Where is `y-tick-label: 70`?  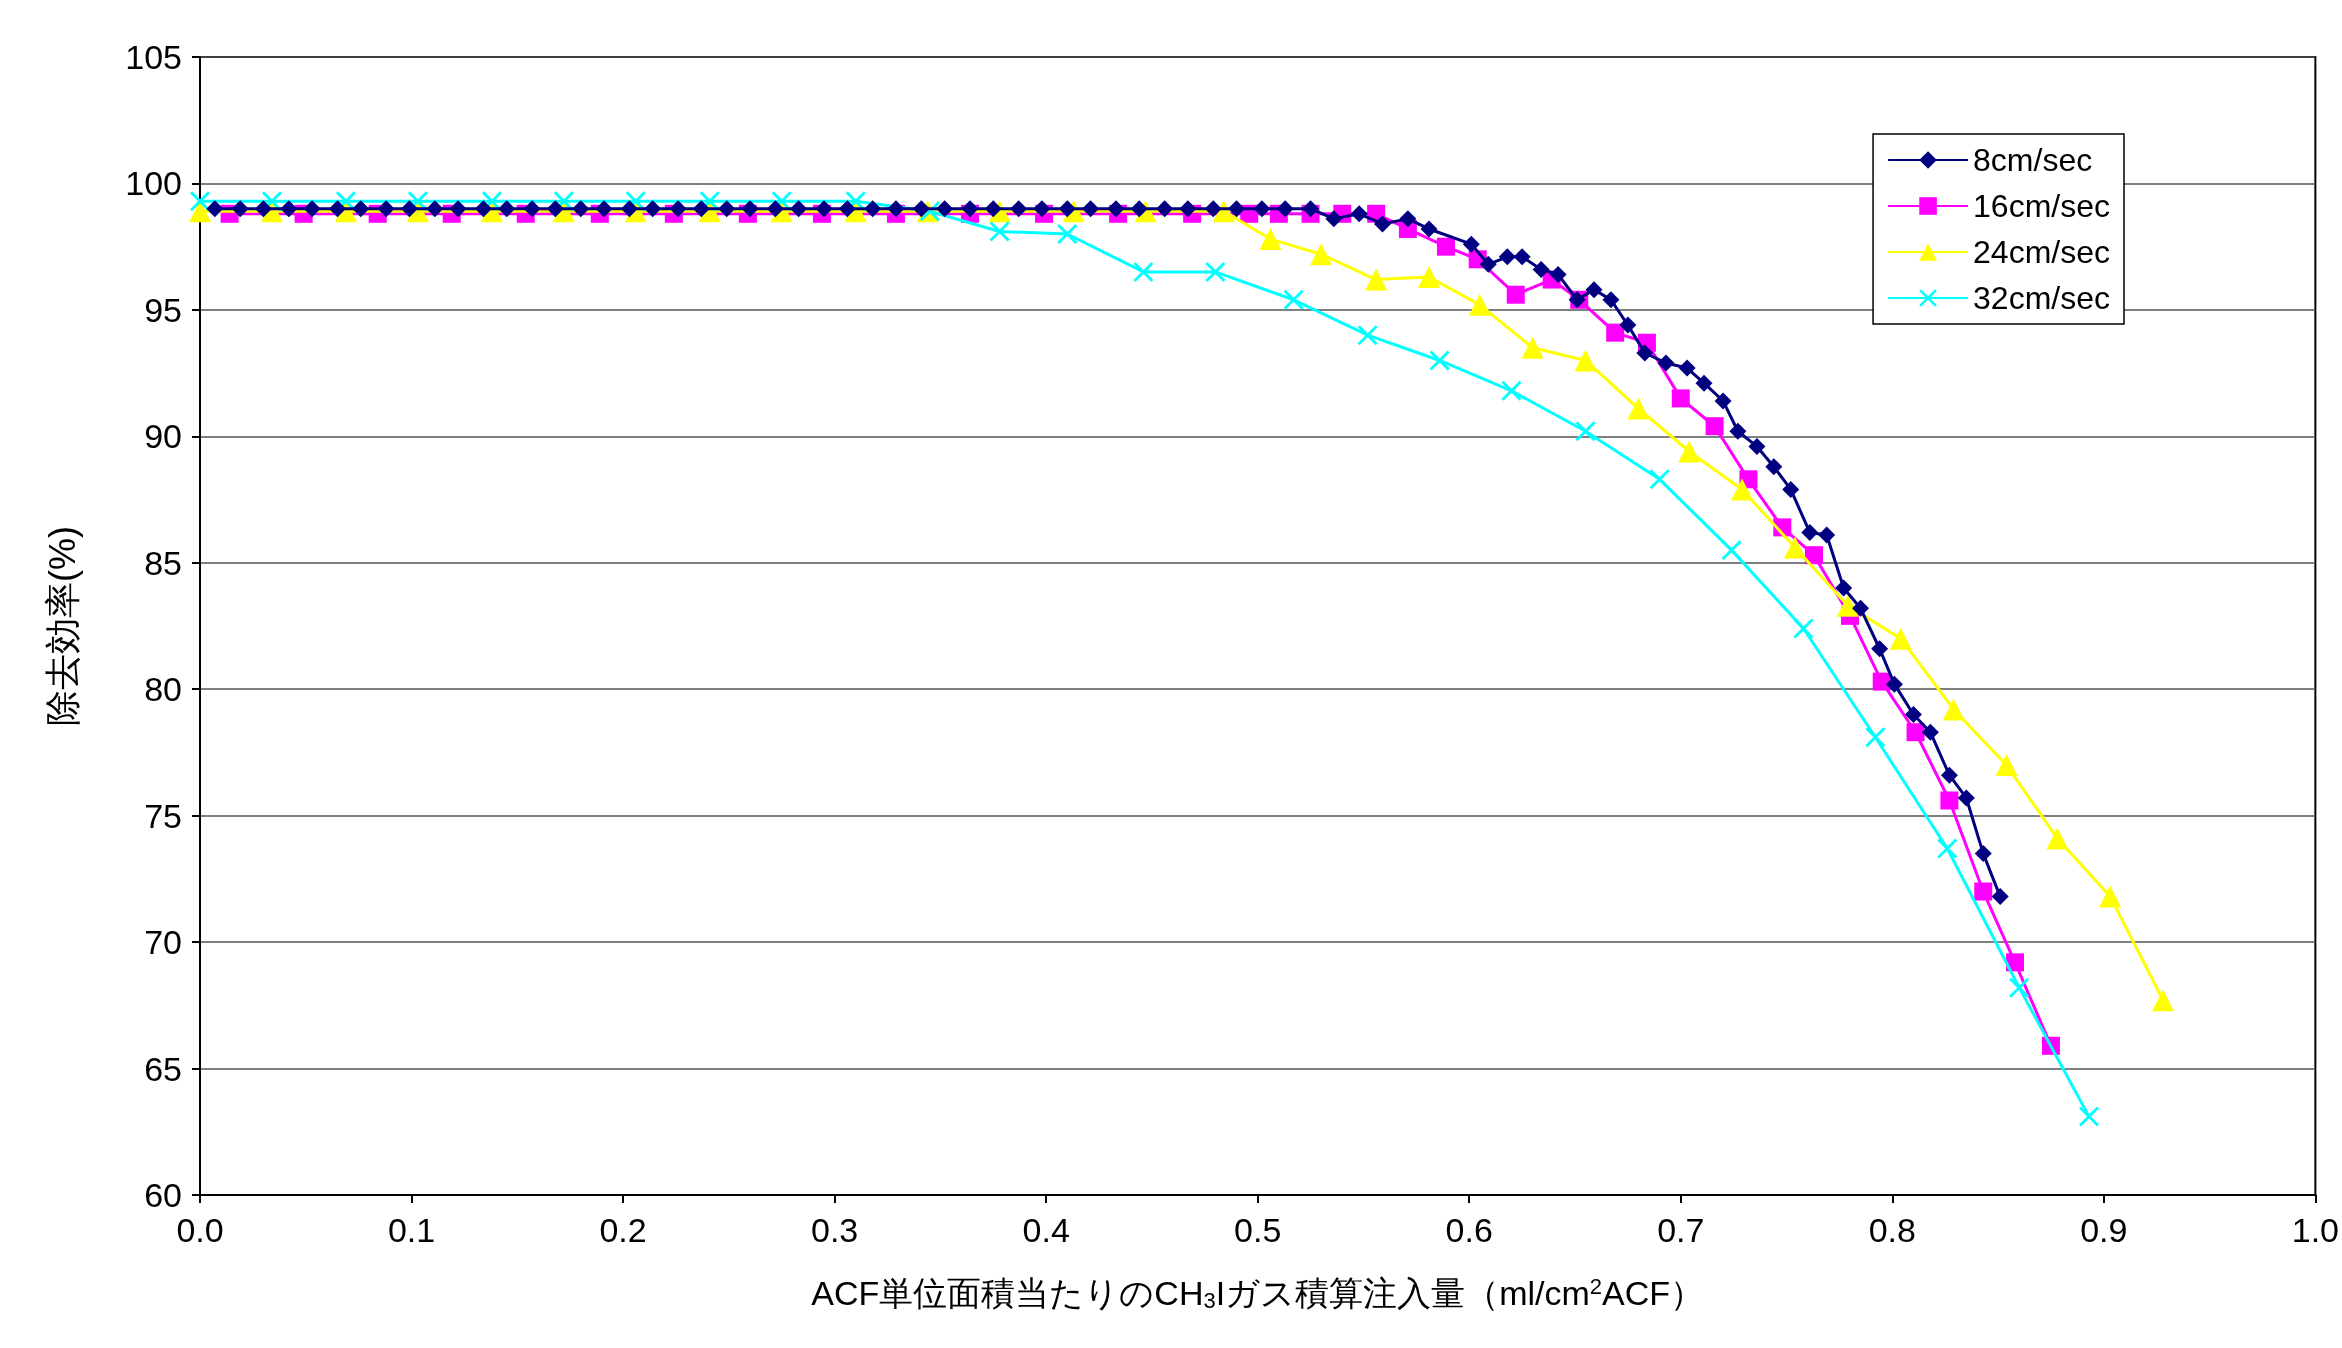
y-tick-label: 70 is located at coordinates (163, 942).